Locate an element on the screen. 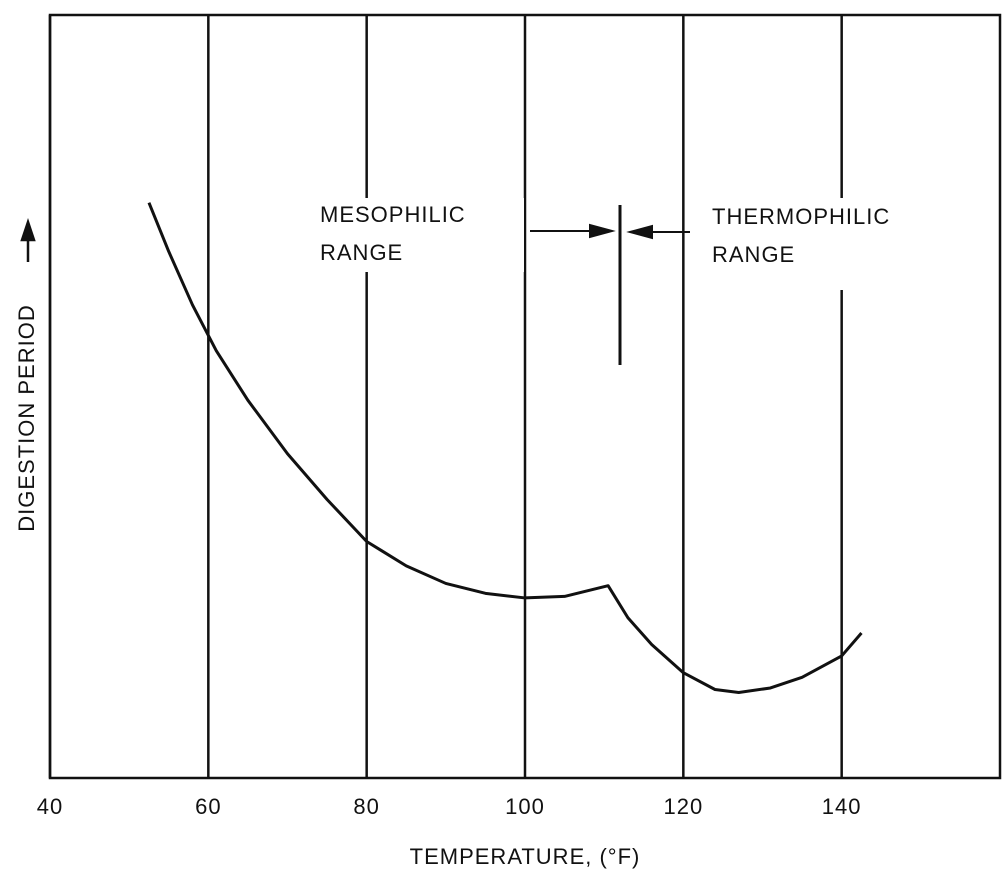  x-axis-label: TEMPERATURE, (°F) is located at coordinates (525, 856).